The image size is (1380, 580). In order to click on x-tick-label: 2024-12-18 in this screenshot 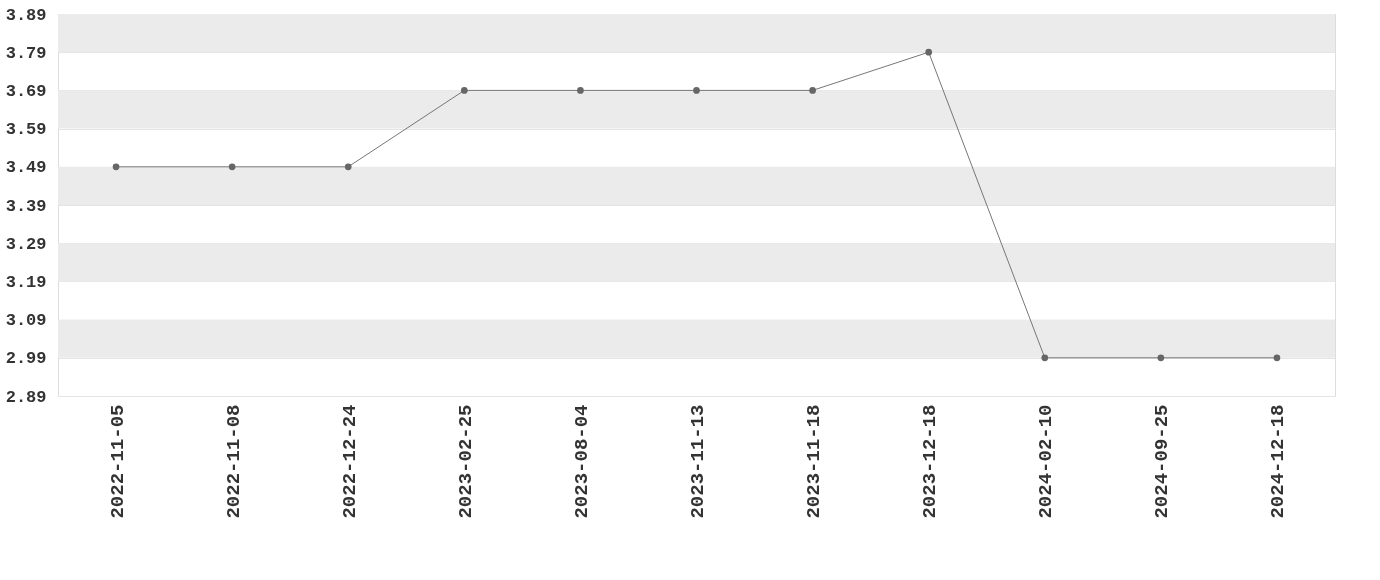, I will do `click(1278, 461)`.